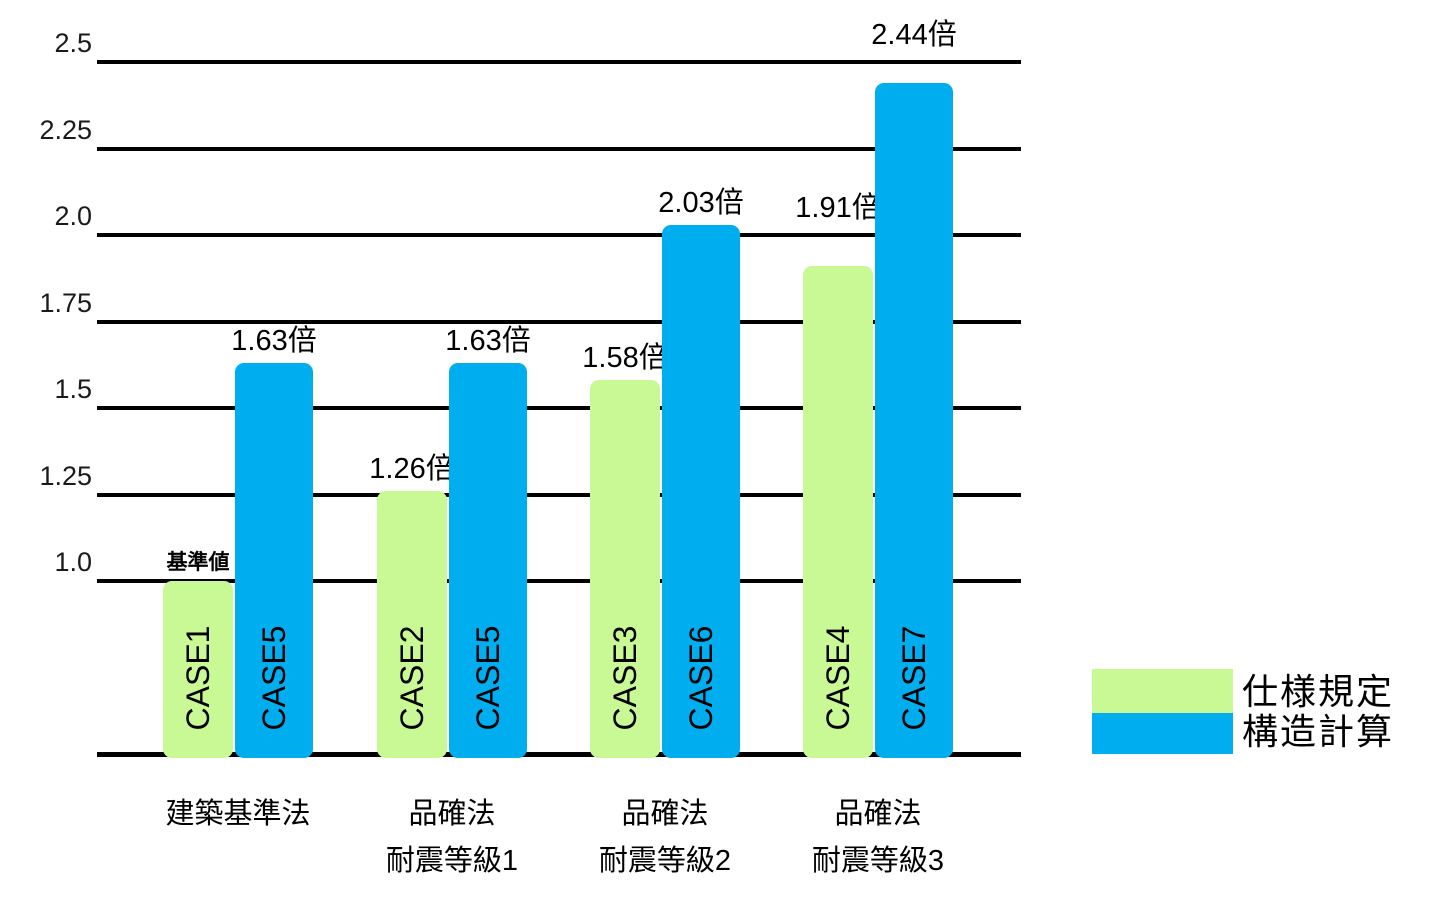  Describe the element at coordinates (1162, 733) in the screenshot. I see `legend-swatch-calc` at that location.